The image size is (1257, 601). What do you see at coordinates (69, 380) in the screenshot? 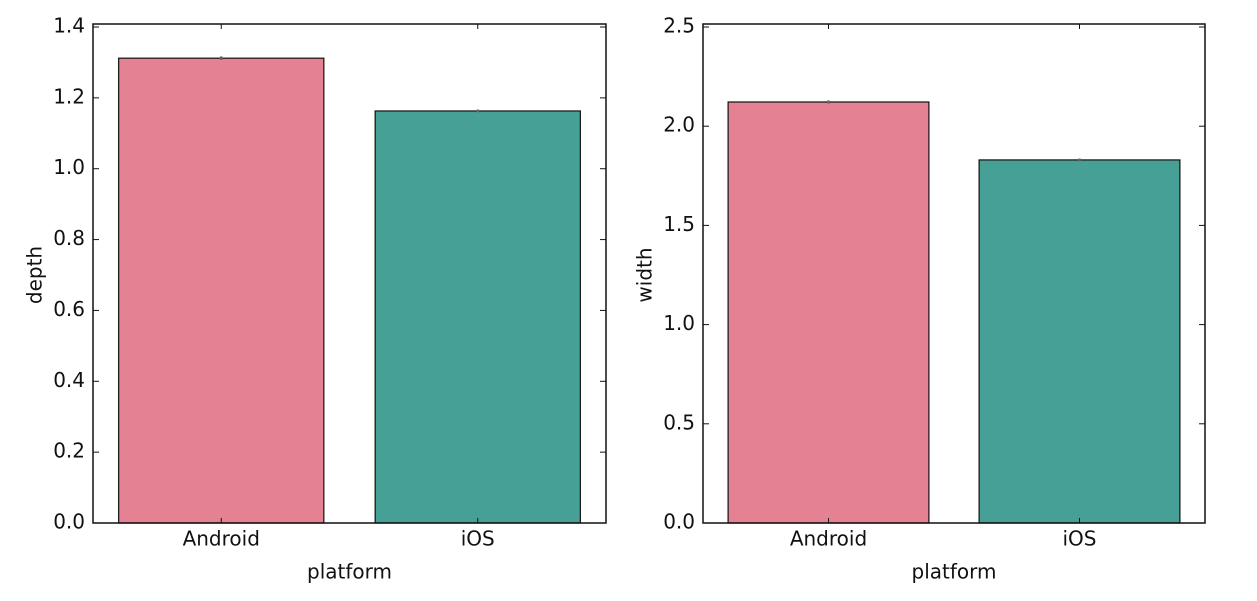
I see `y-tick-label: 0.4` at bounding box center [69, 380].